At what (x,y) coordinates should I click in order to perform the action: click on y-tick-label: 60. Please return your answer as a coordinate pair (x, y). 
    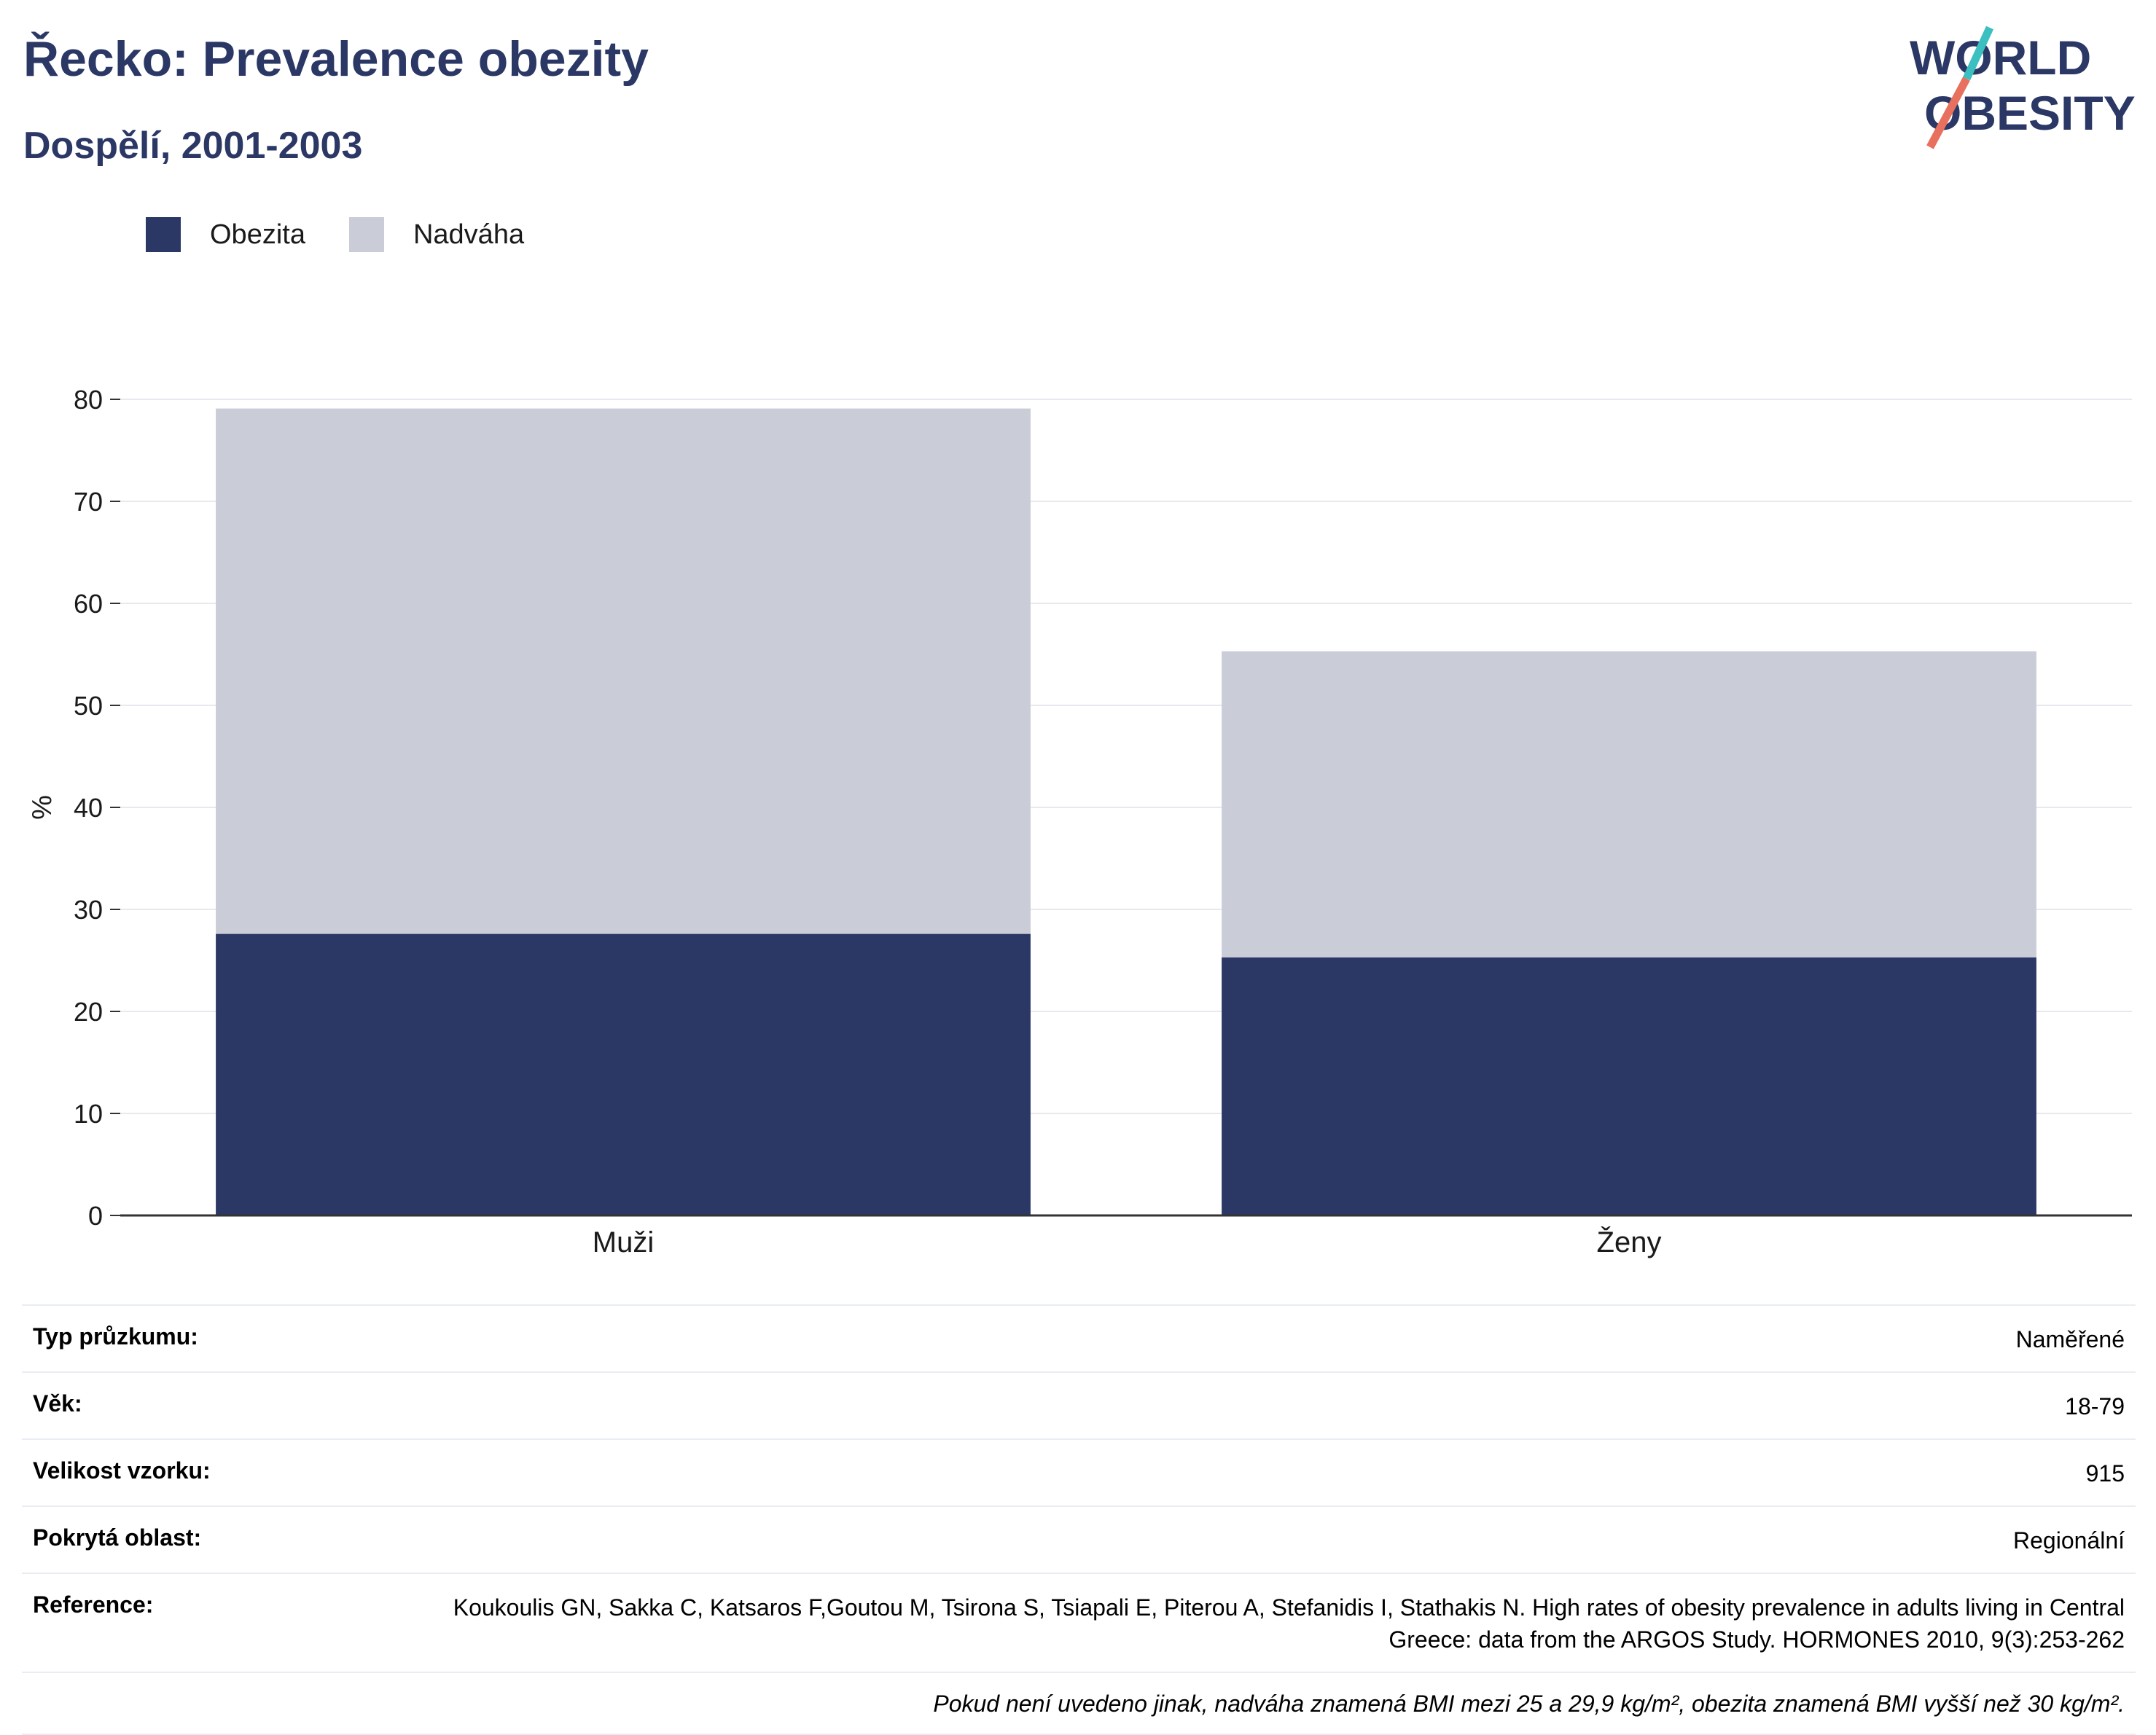
    Looking at the image, I should click on (88, 604).